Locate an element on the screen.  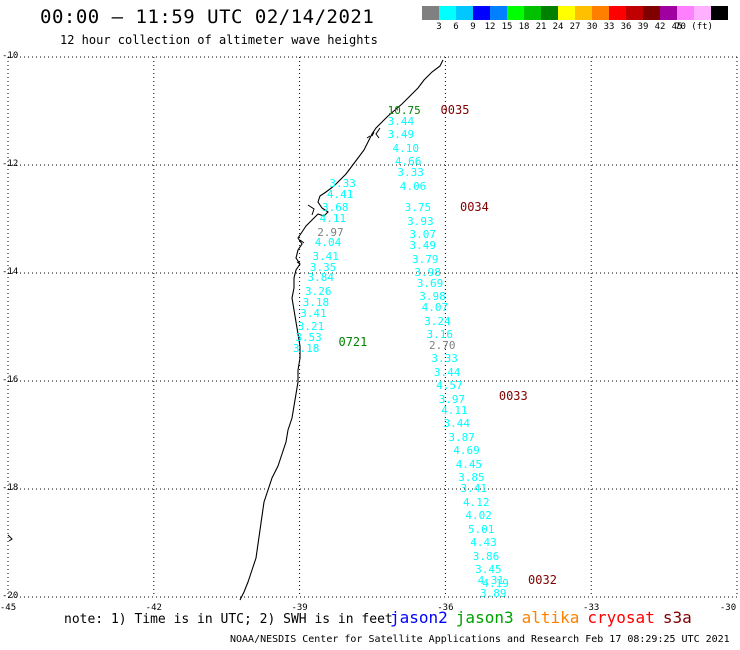
wave-height-value: 4.04 is located at coordinates (328, 243).